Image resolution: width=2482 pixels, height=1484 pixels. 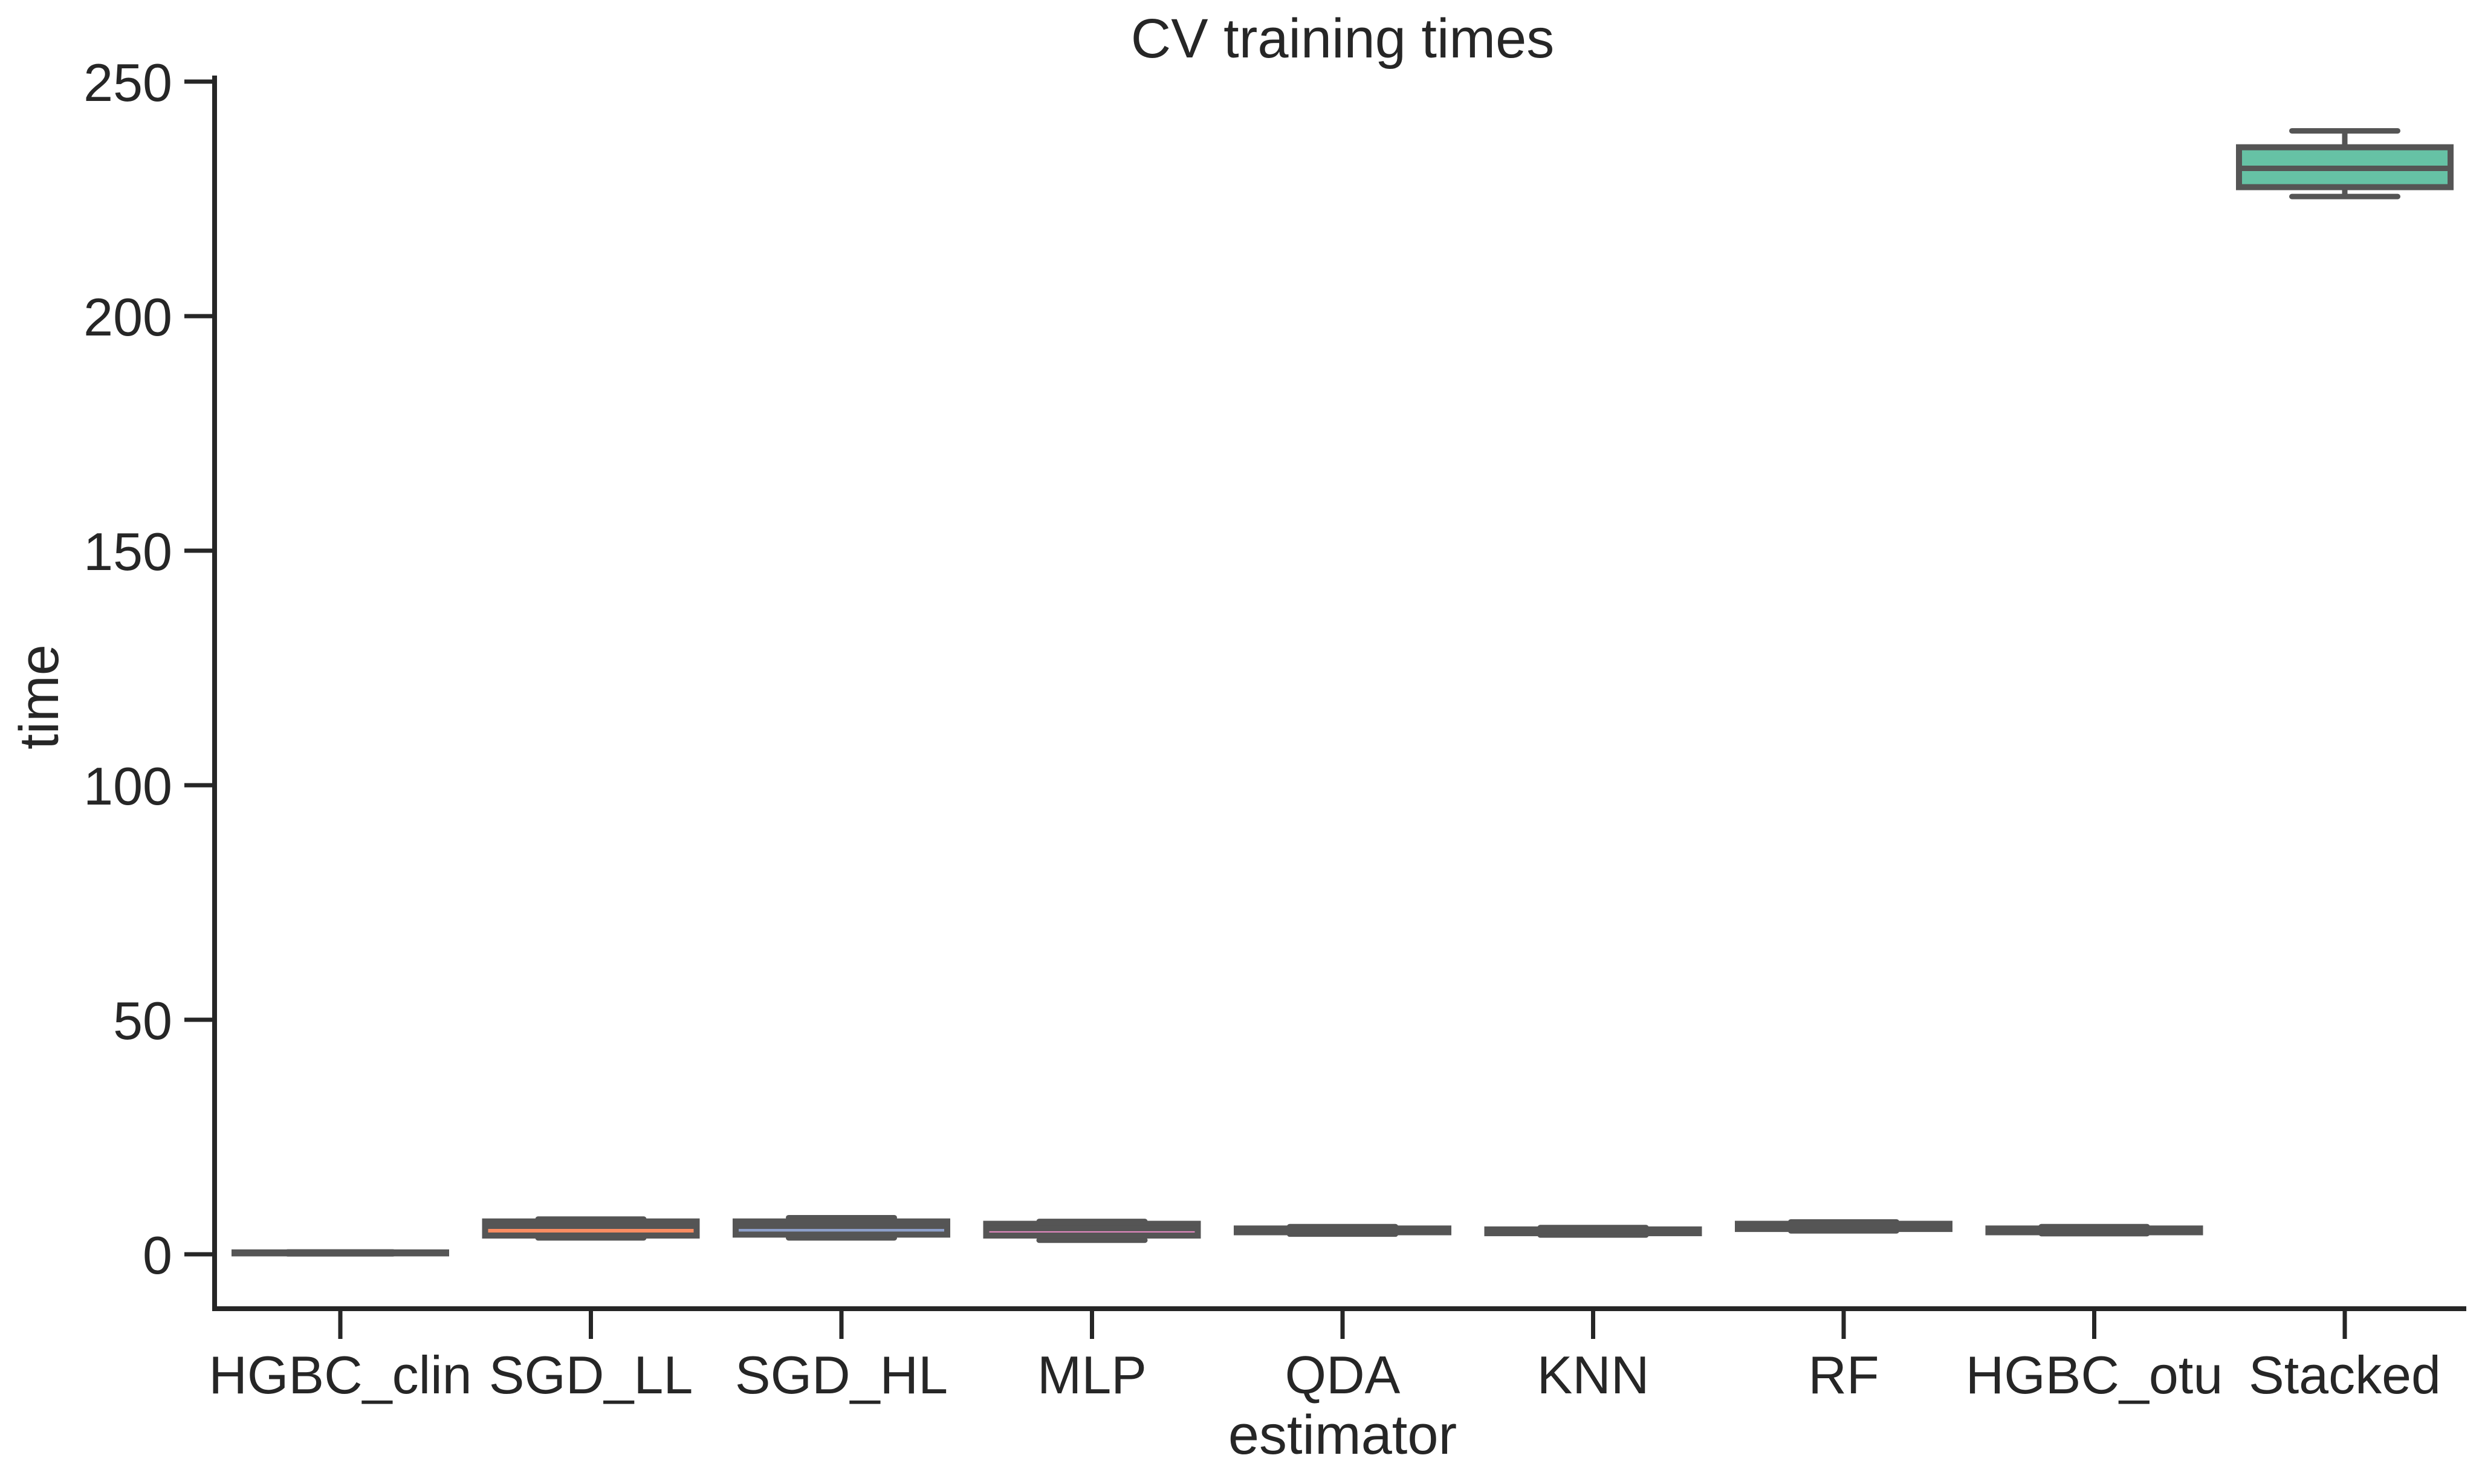 What do you see at coordinates (127, 82) in the screenshot?
I see `y-tick-label: 250` at bounding box center [127, 82].